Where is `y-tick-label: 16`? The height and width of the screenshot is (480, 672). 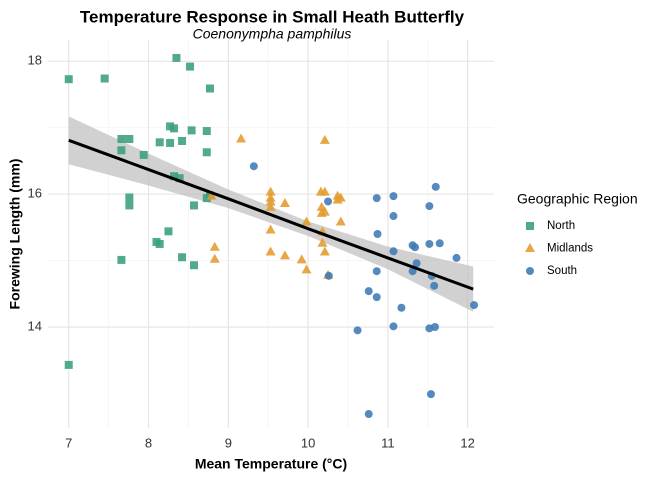
y-tick-label: 16 is located at coordinates (35, 193).